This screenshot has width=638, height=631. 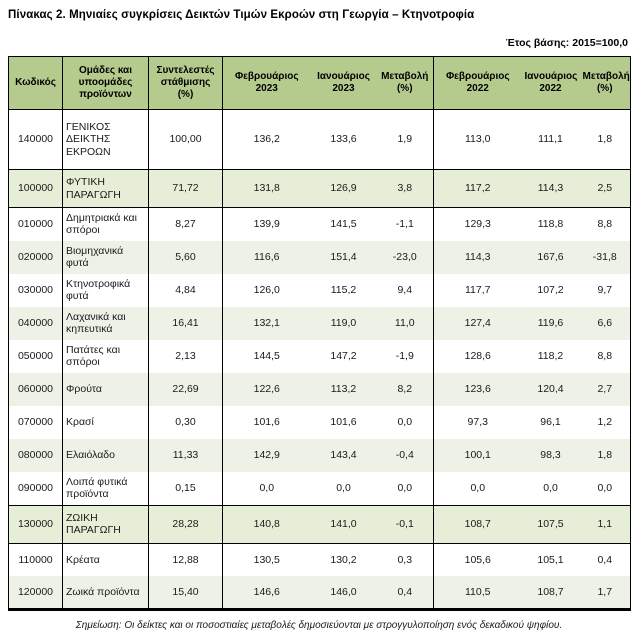 I want to click on cell-feb-2023: 131,8, so click(x=266, y=188).